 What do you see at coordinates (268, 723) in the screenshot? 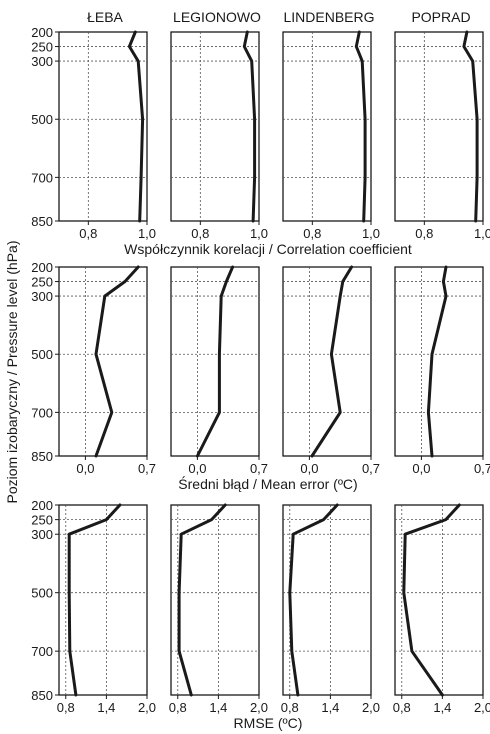
I see `x-axis-title-row-3: RMSE (ºC)` at bounding box center [268, 723].